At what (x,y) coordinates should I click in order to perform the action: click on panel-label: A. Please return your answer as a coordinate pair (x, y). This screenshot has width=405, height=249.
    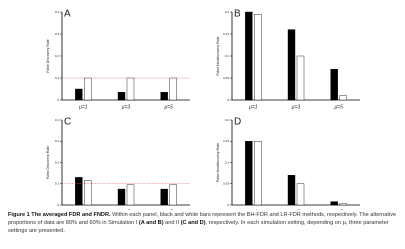
    Looking at the image, I should click on (67, 14).